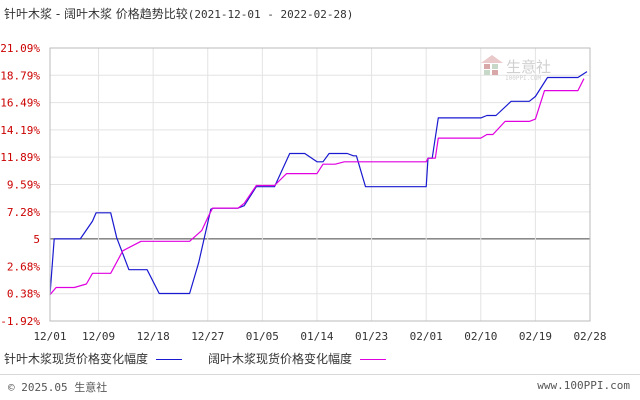 This screenshot has height=400, width=640. I want to click on footer: © 2025.05 生意社 www.100PPI.com, so click(320, 388).